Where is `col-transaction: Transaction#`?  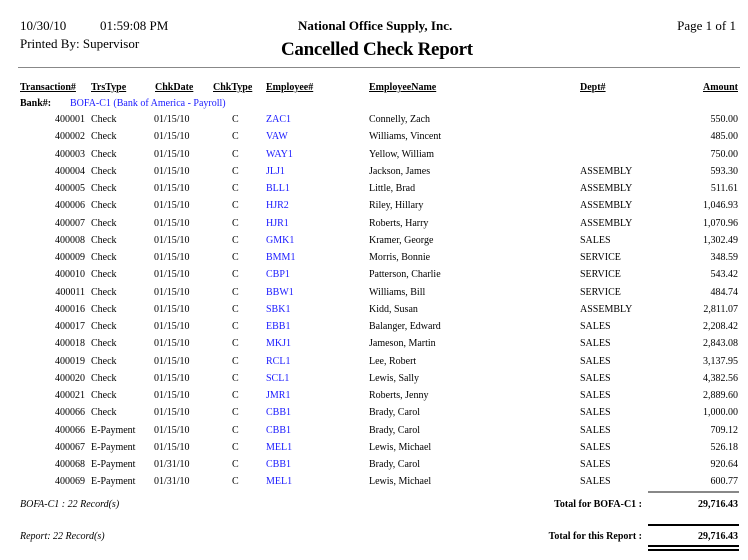 col-transaction: Transaction# is located at coordinates (48, 87).